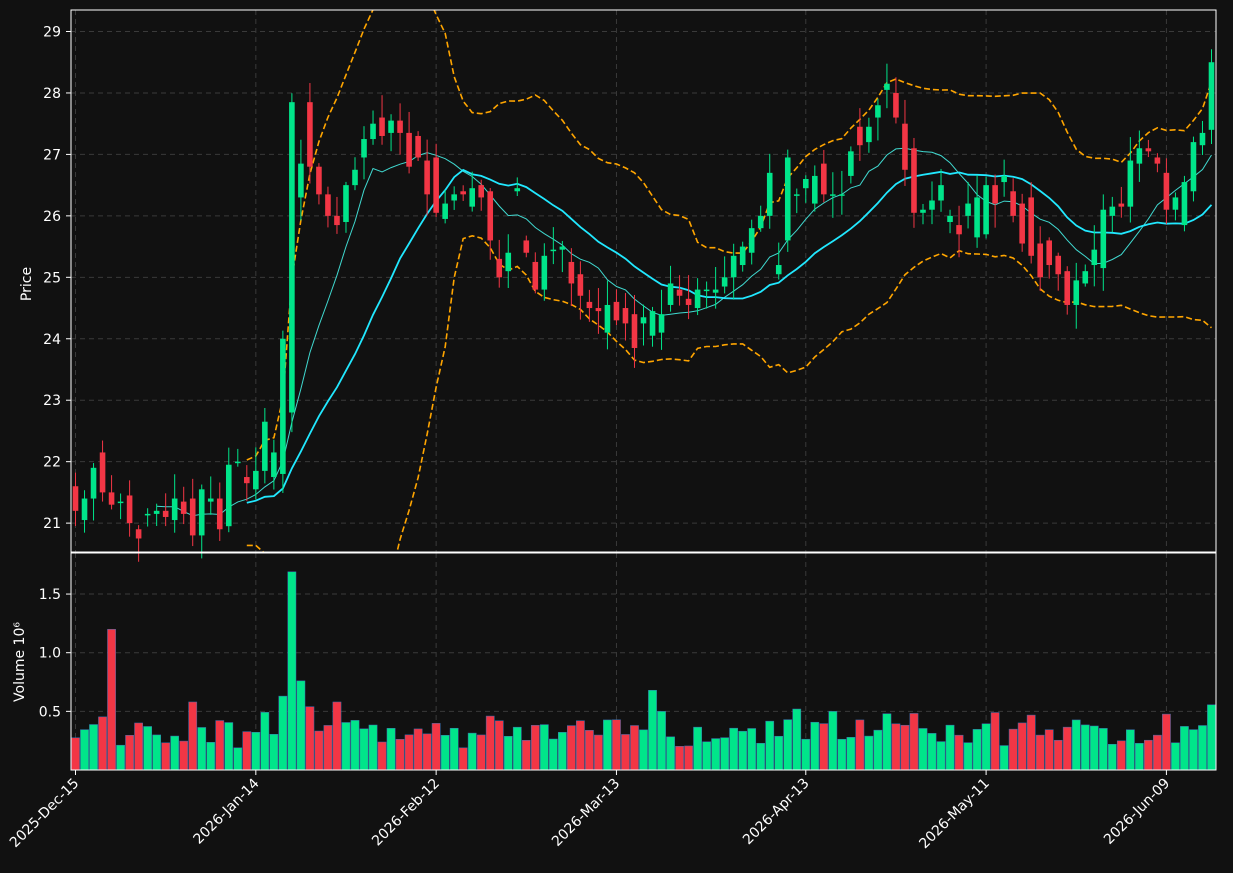 This screenshot has width=1233, height=873. What do you see at coordinates (50, 654) in the screenshot?
I see `volume-tick-label: 1.0` at bounding box center [50, 654].